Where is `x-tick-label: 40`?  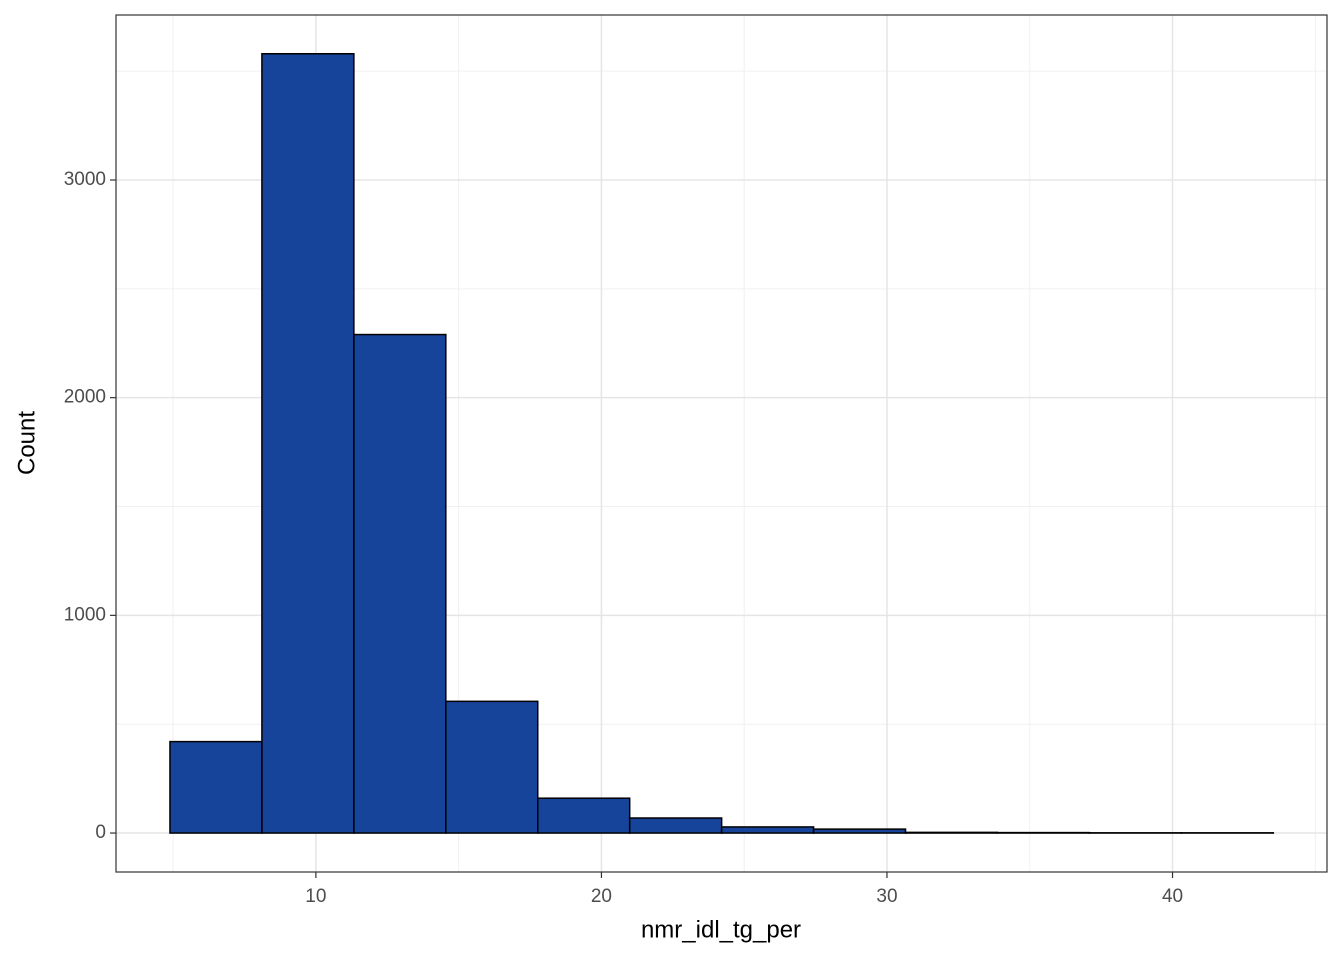
x-tick-label: 40 is located at coordinates (1172, 896).